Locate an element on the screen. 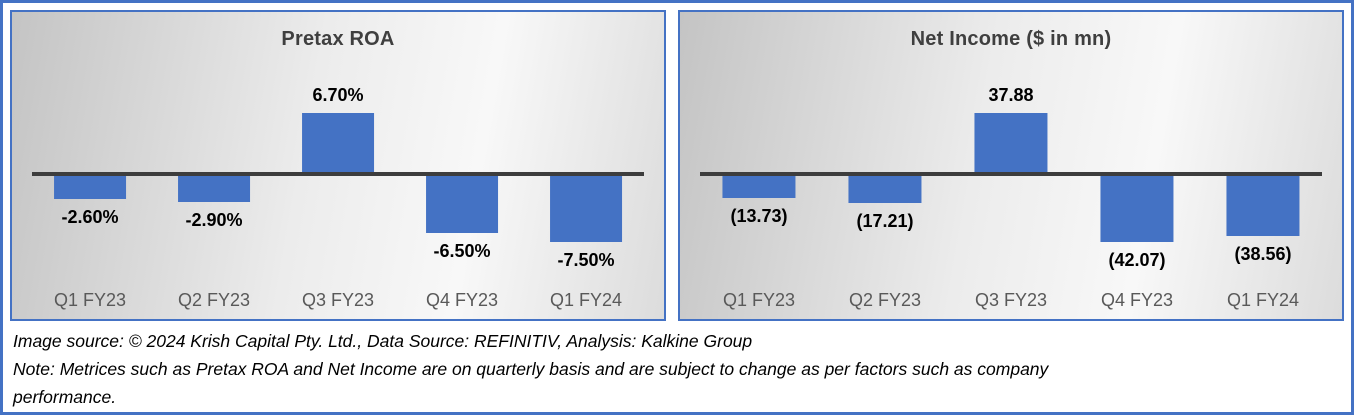  chart-title: Net Income ($ in mn) is located at coordinates (1011, 39).